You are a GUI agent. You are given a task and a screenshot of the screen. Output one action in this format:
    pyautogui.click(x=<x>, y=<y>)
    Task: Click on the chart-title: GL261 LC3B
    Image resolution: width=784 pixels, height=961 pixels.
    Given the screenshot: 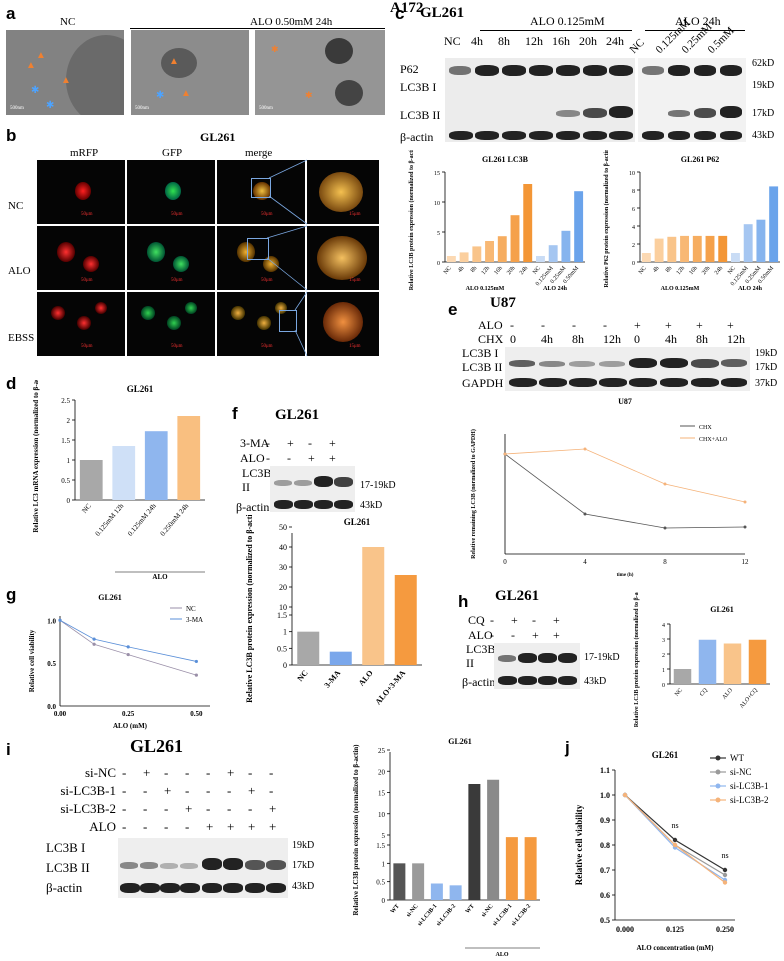 What is the action you would take?
    pyautogui.click(x=505, y=159)
    